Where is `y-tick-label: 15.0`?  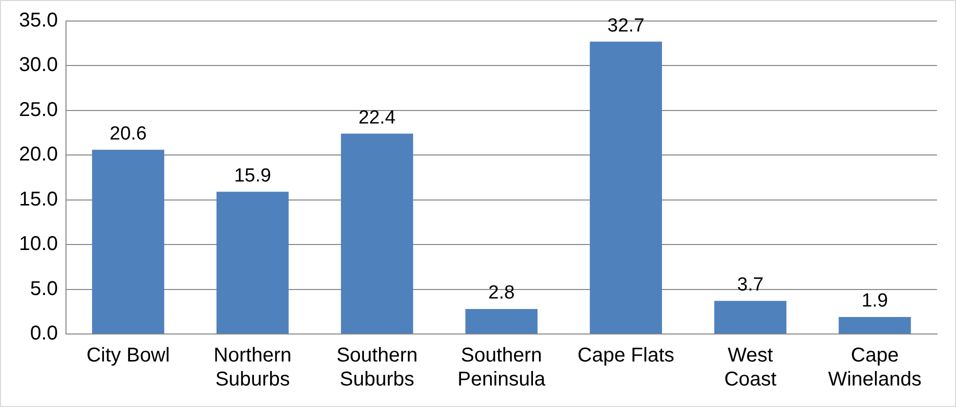
y-tick-label: 15.0 is located at coordinates (38, 199).